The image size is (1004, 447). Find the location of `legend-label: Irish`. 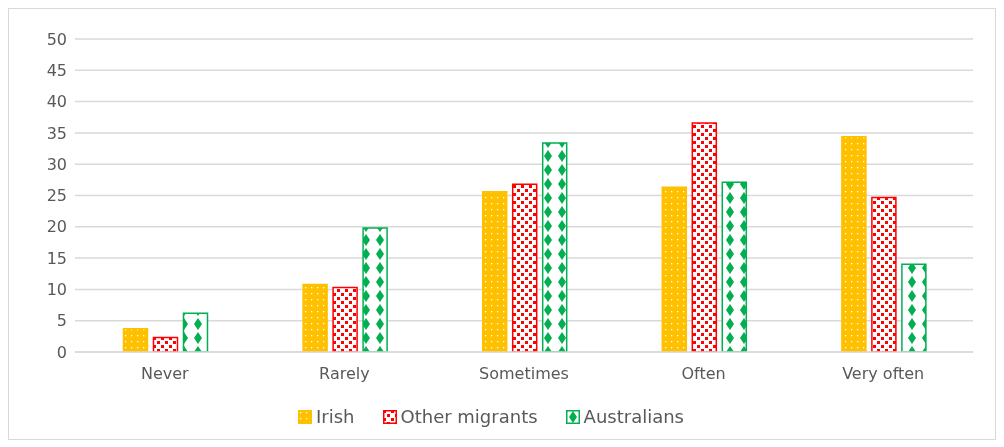

legend-label: Irish is located at coordinates (335, 416).